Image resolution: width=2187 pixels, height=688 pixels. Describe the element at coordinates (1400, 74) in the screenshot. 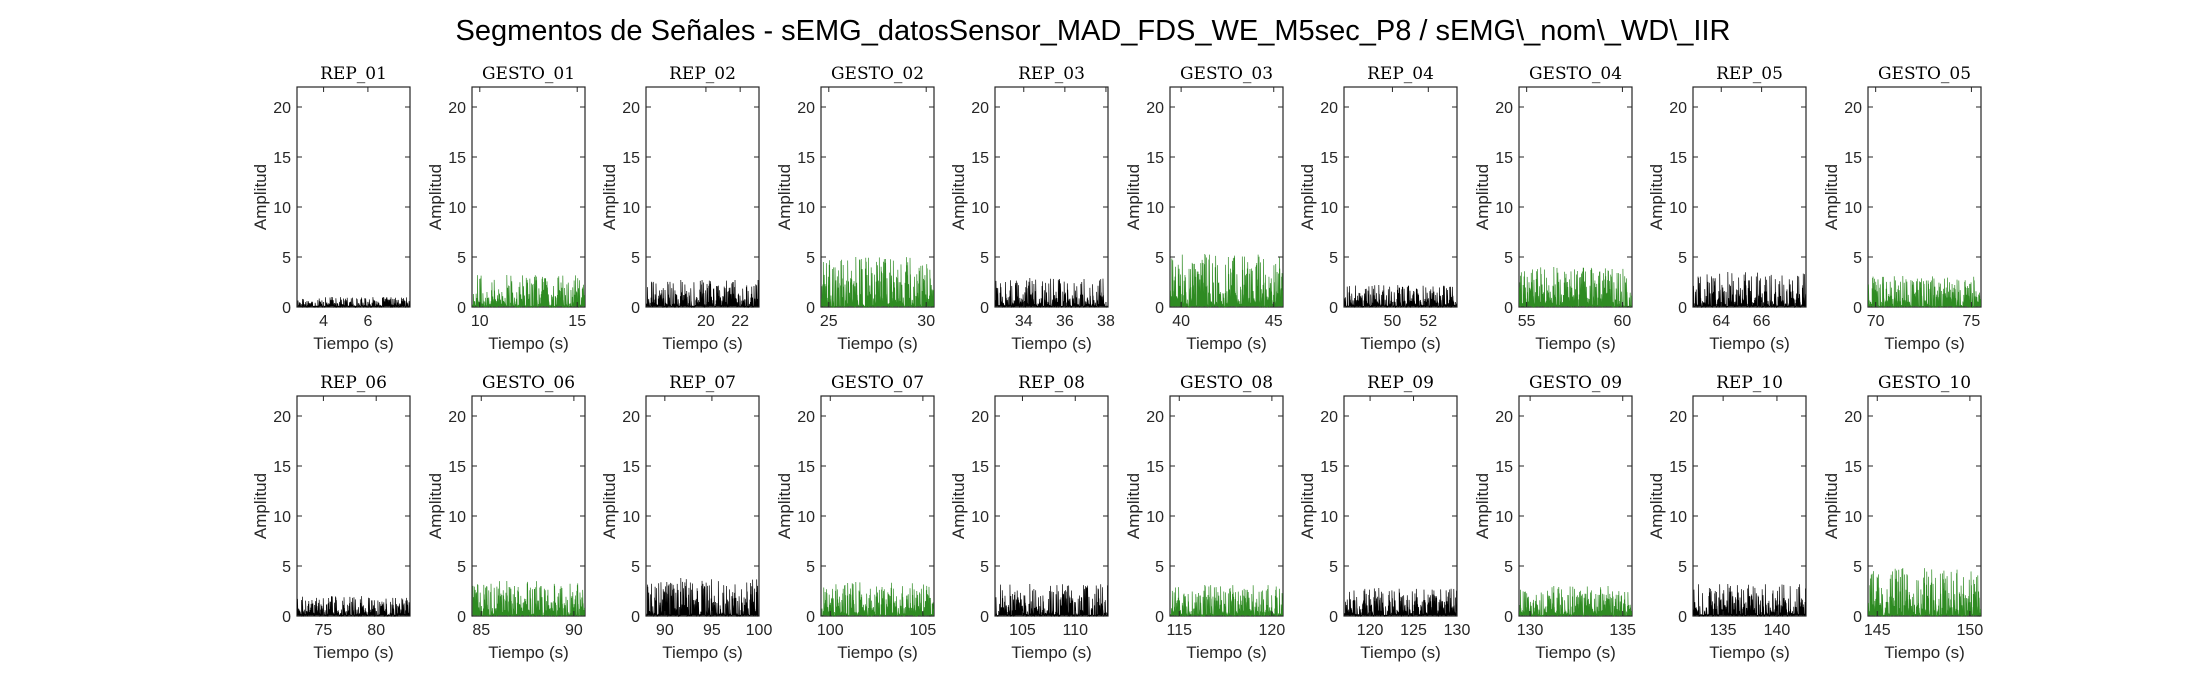

I see `subplot-title: REP_04` at that location.